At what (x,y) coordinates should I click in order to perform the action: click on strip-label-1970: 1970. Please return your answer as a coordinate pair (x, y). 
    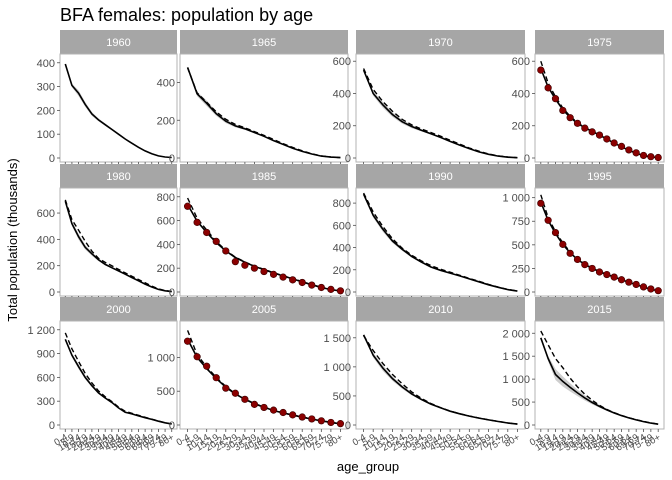
    Looking at the image, I should click on (440, 43).